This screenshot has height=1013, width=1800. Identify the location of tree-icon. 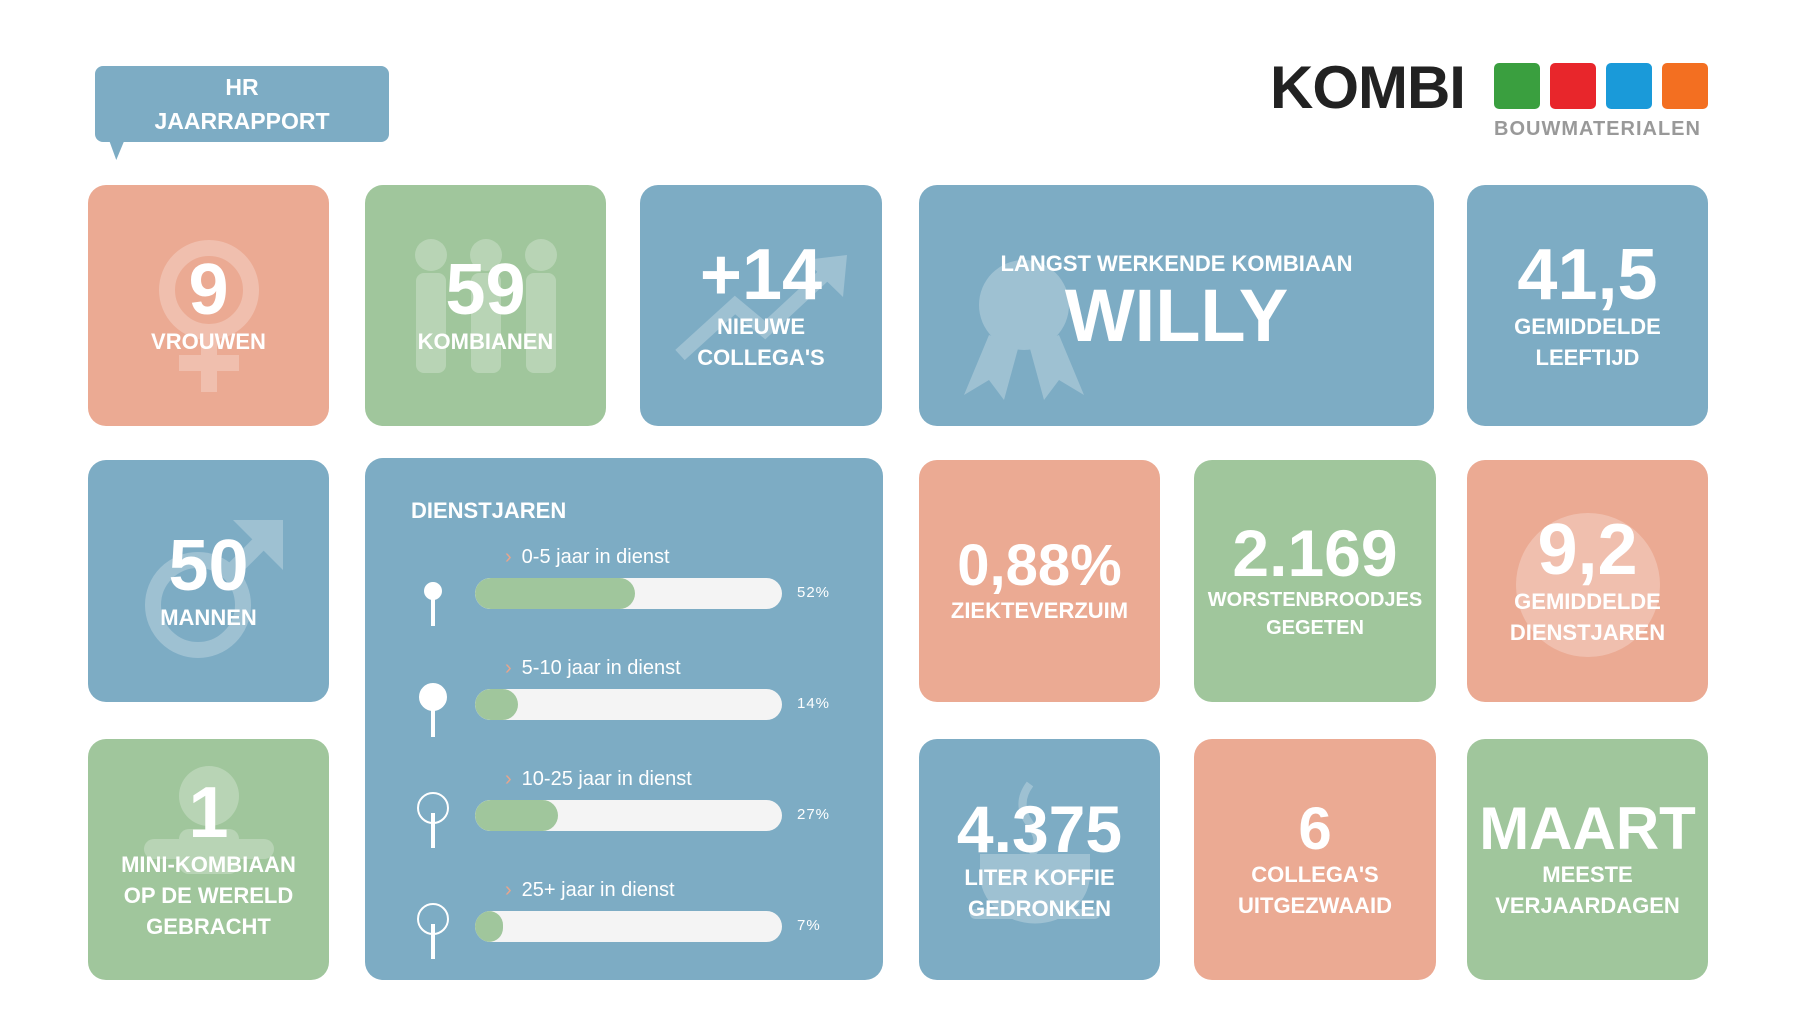
(433, 820).